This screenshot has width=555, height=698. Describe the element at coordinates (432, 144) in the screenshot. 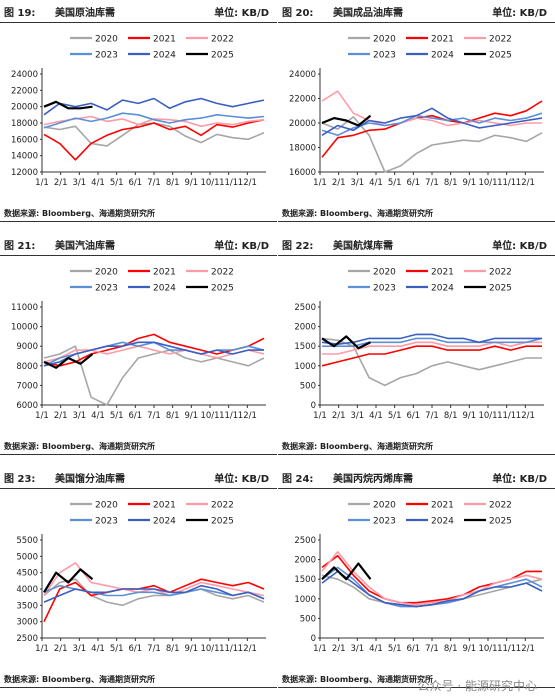

I see `series-line-2020` at that location.